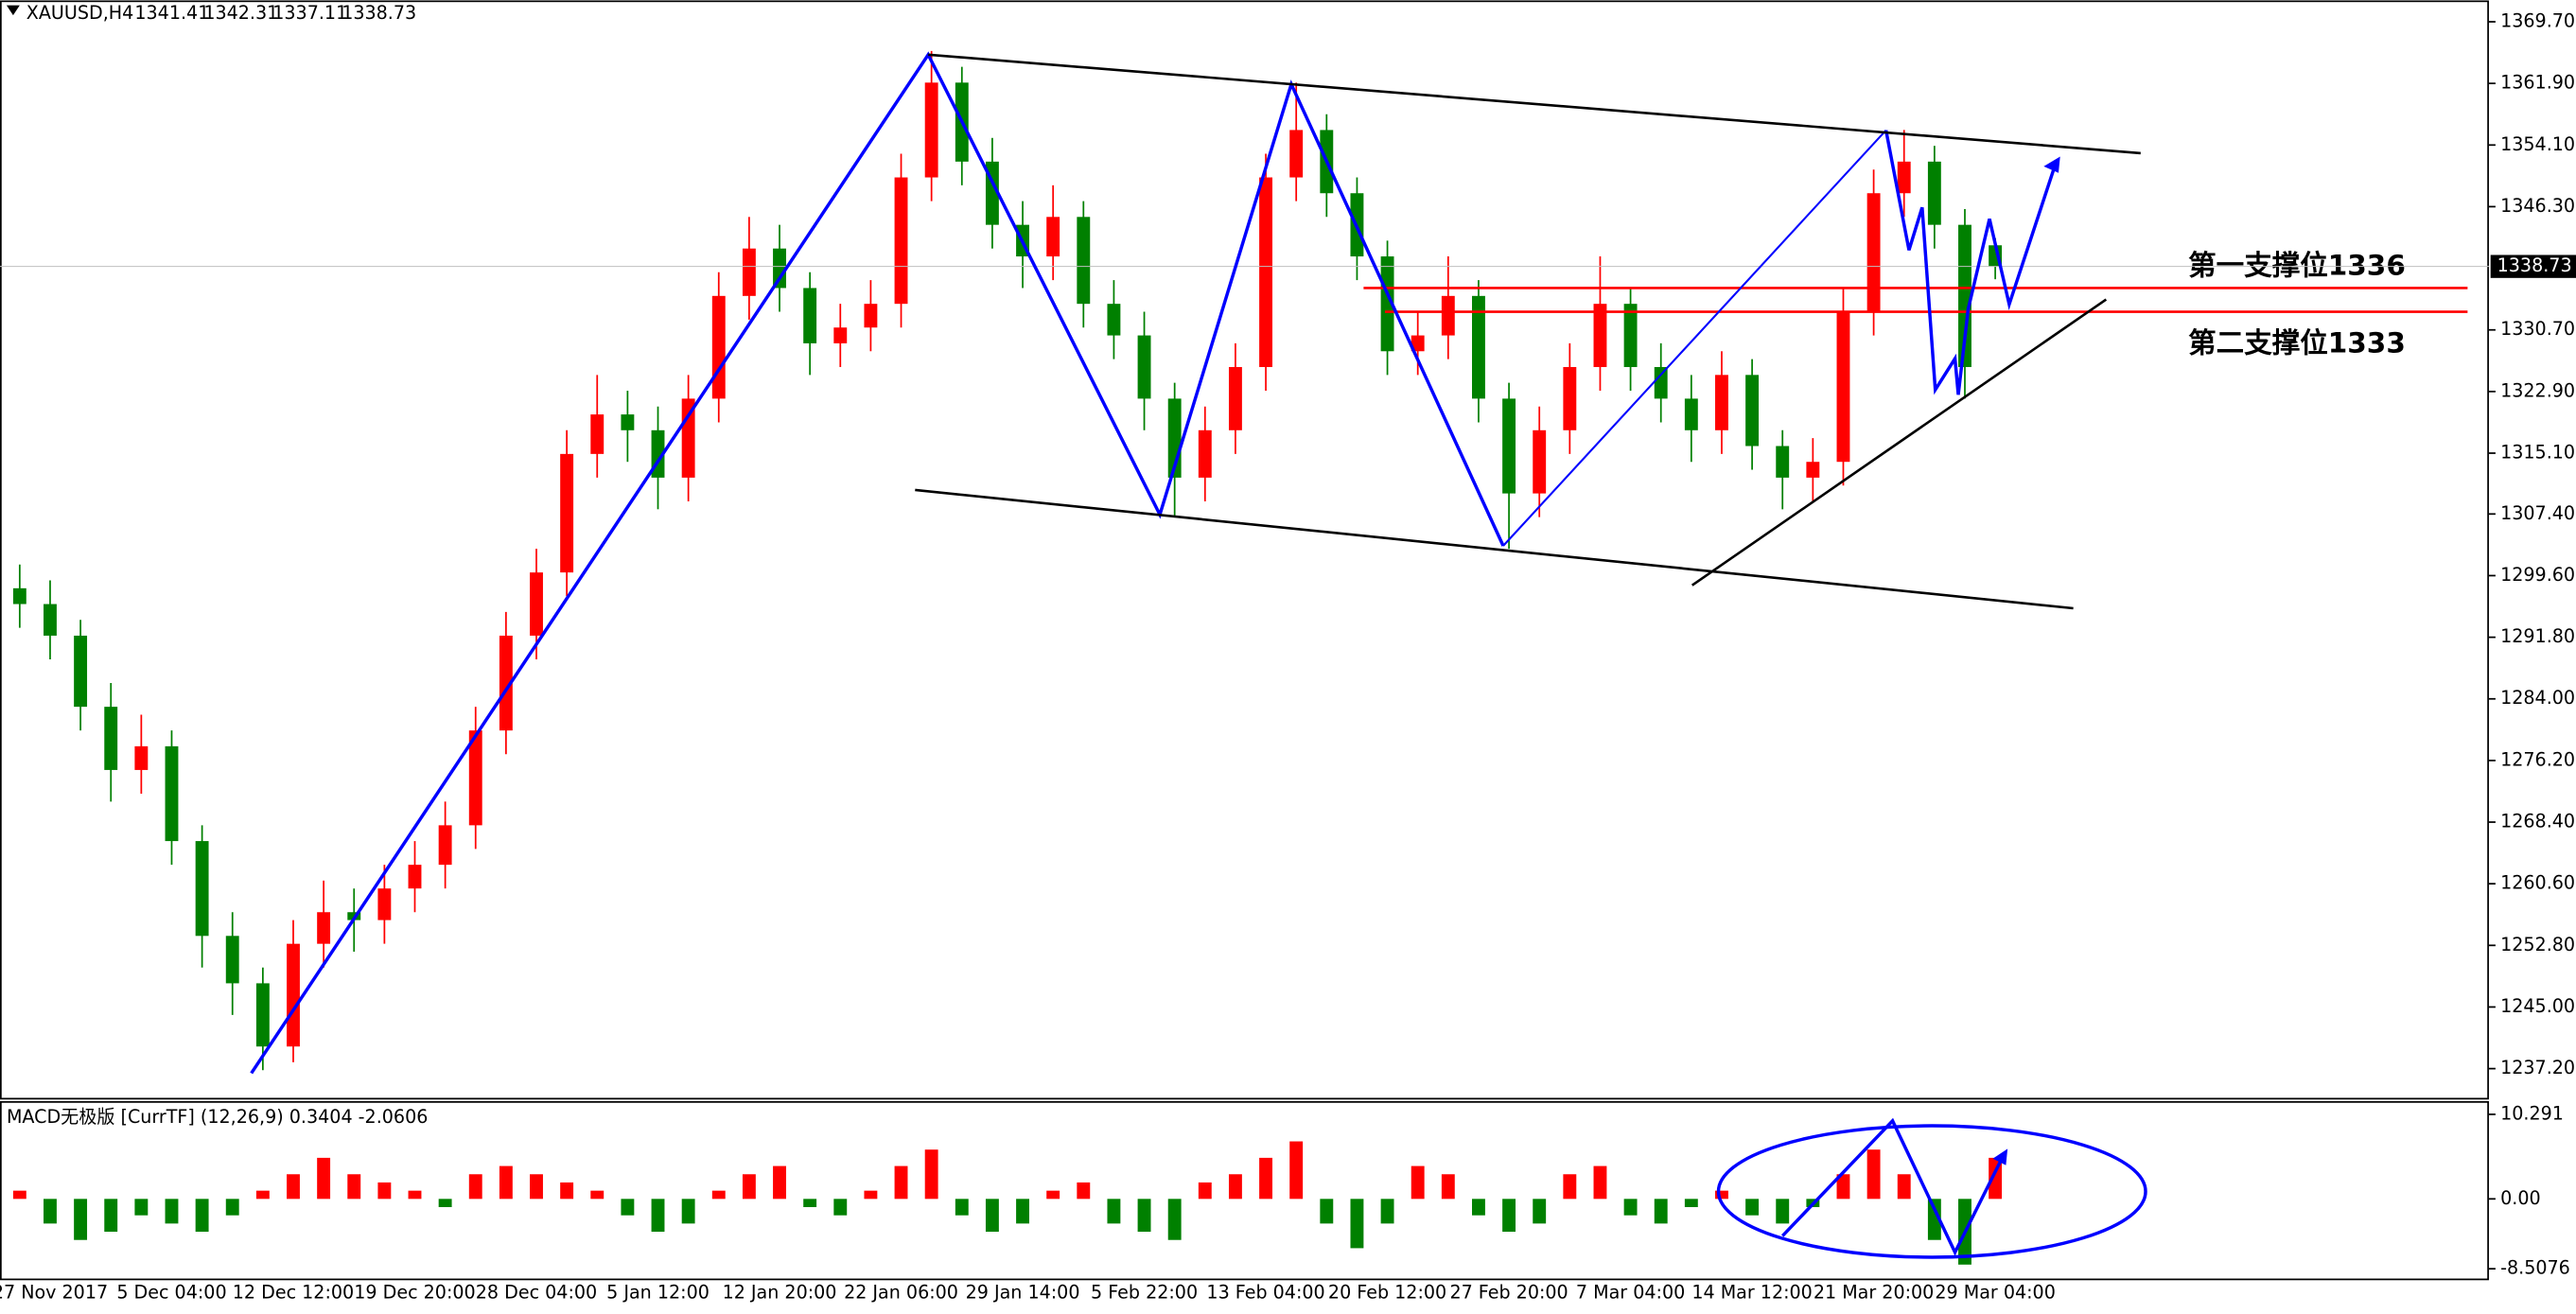  What do you see at coordinates (1387, 1293) in the screenshot?
I see `x-tick-label: 20 Feb 12:00` at bounding box center [1387, 1293].